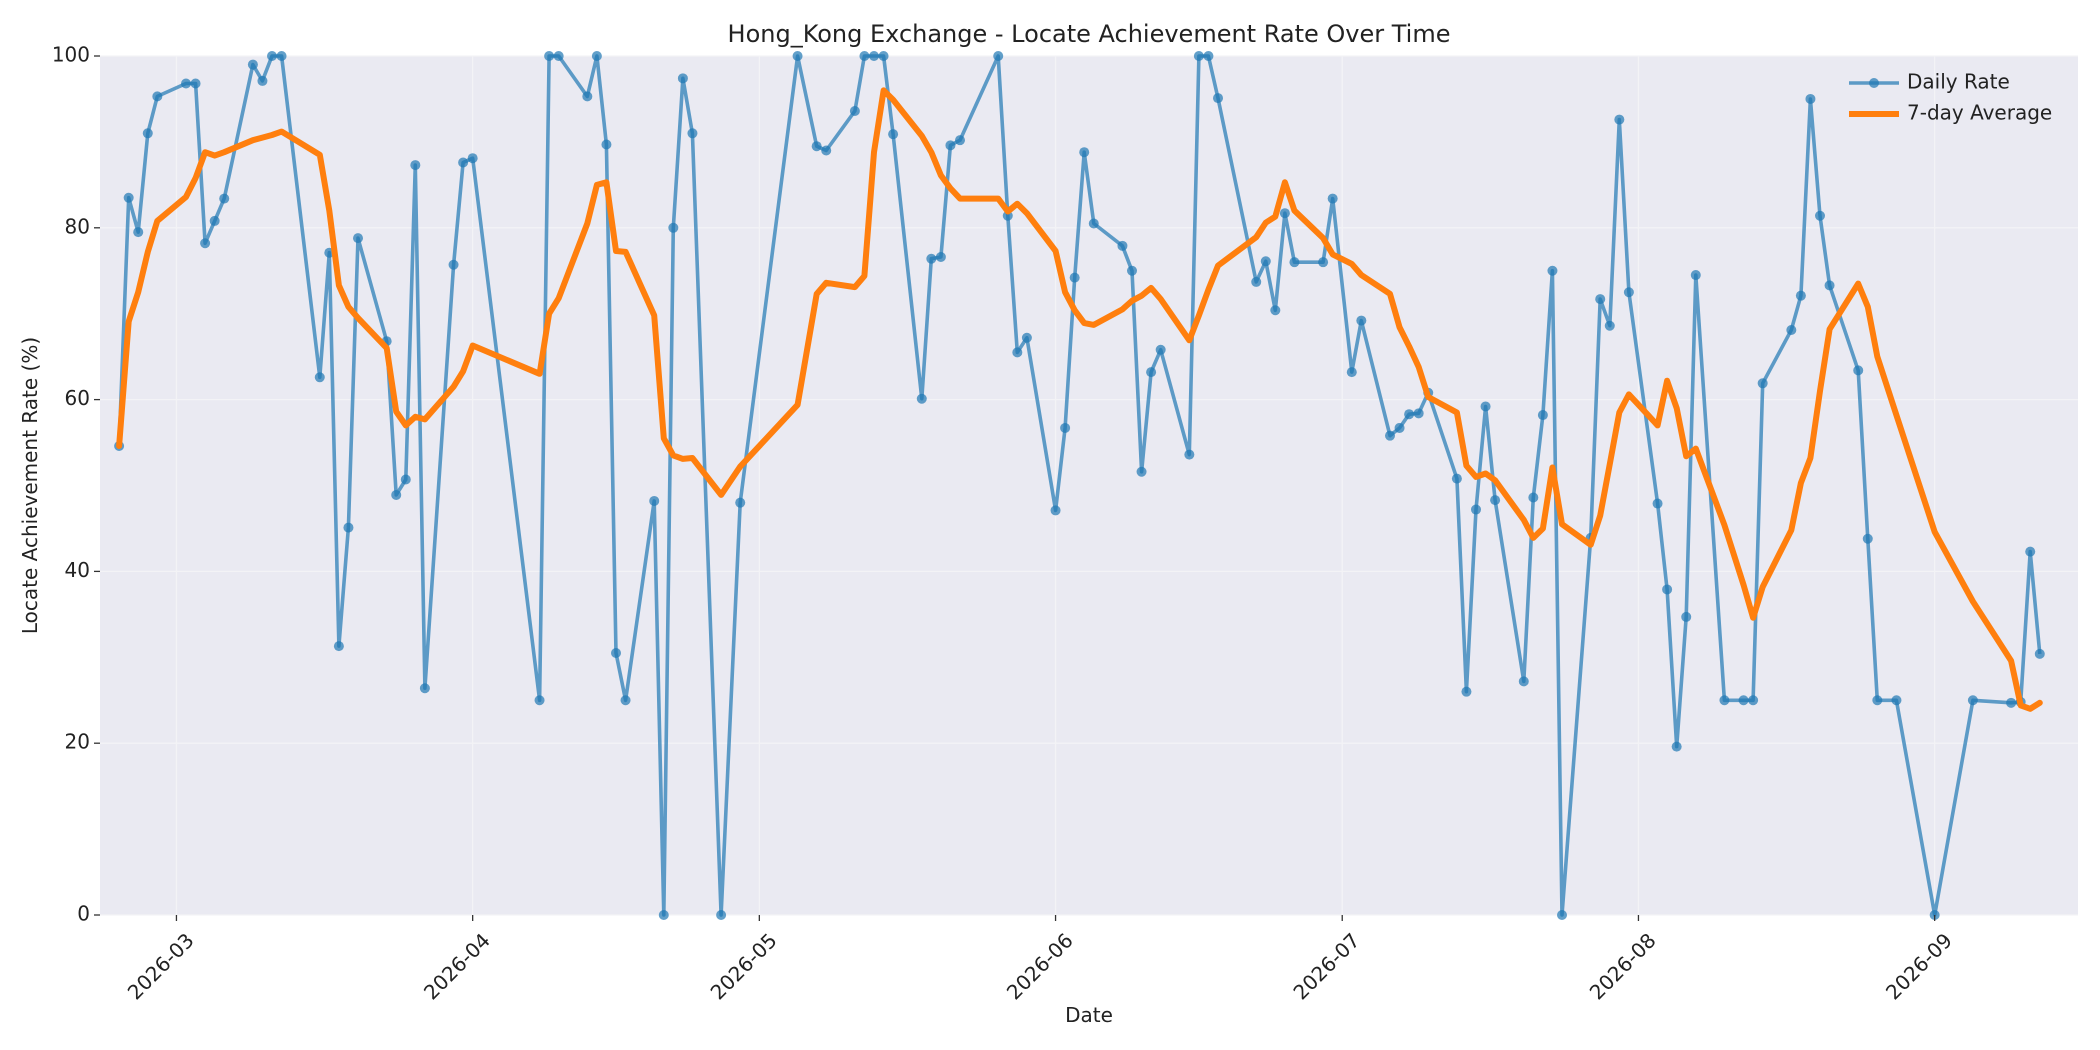 The image size is (2100, 1050). What do you see at coordinates (1089, 1015) in the screenshot?
I see `x-axis-label: Date` at bounding box center [1089, 1015].